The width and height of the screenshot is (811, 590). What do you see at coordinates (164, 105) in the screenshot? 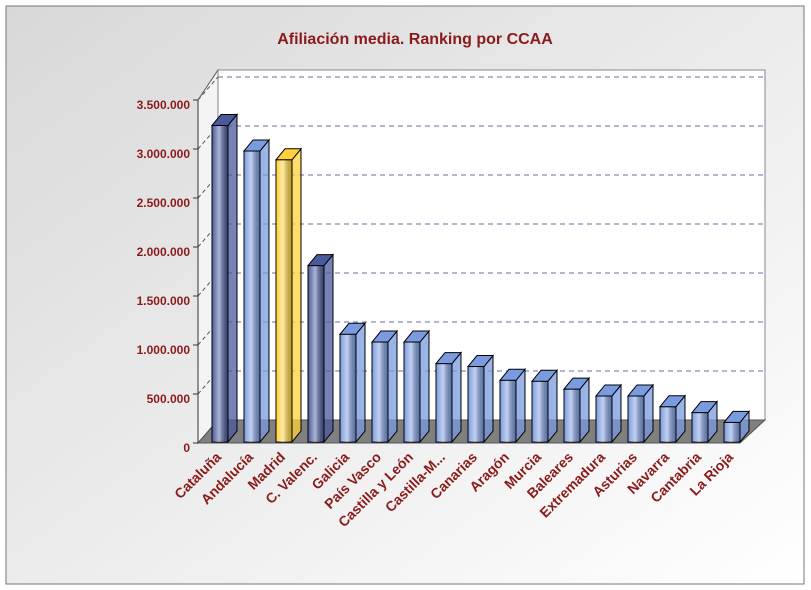
I see `y-tick-label: 3.500.000` at bounding box center [164, 105].